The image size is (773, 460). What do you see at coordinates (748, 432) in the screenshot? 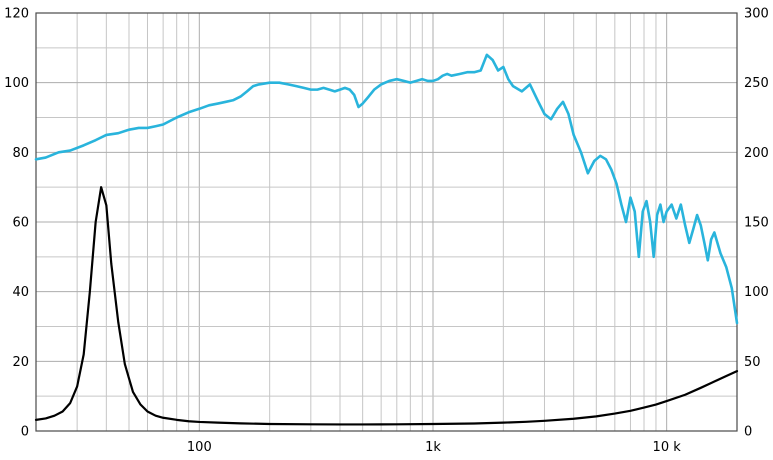
I see `y-right-tick-label: 0` at bounding box center [748, 432].